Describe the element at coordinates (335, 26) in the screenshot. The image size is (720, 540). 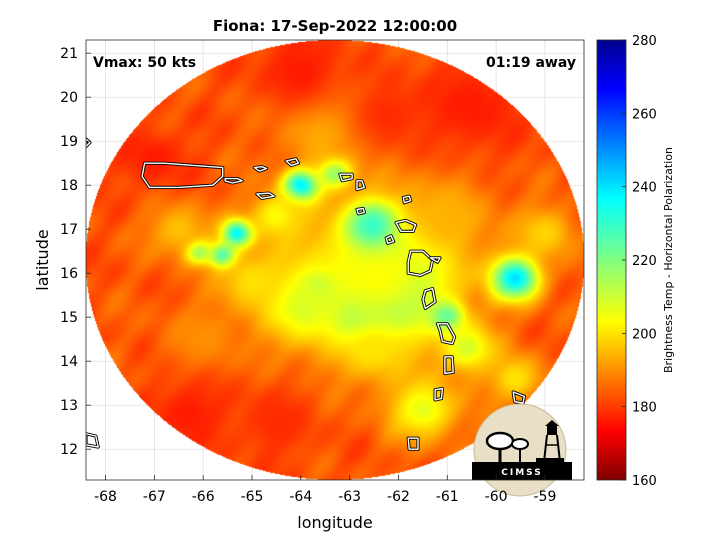
I see `chart-title: Fiona: 17-Sep-2022 12:00:00` at that location.